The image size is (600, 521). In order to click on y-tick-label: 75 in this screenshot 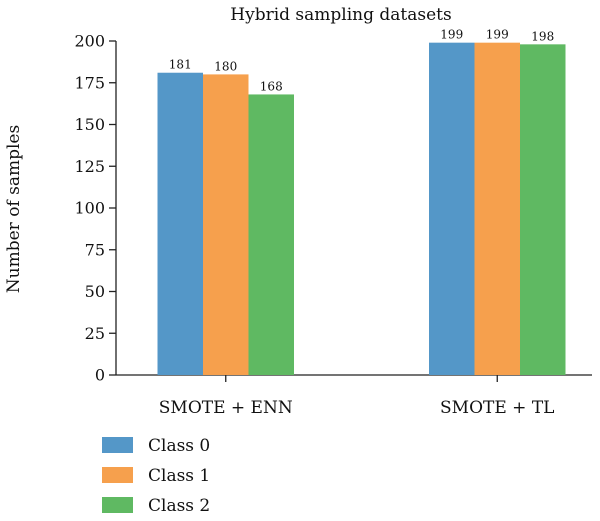, I will do `click(95, 249)`.